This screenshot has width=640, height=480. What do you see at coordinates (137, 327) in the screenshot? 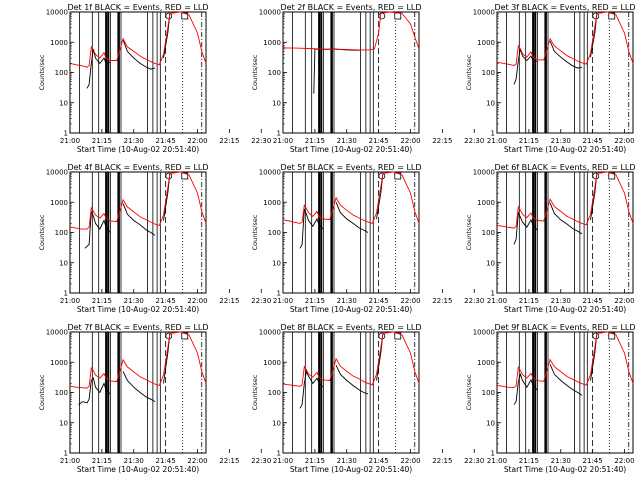
I see `panel-title: Det 7f BLACK = Events, RED = LLD` at bounding box center [137, 327].